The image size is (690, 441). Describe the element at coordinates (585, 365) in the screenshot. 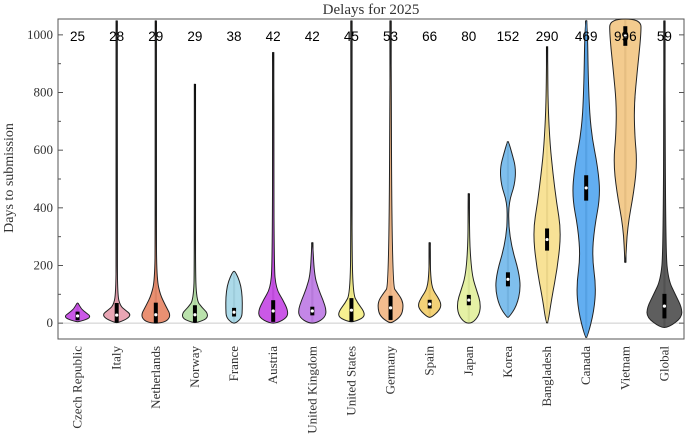

I see `category-label: Canada` at that location.